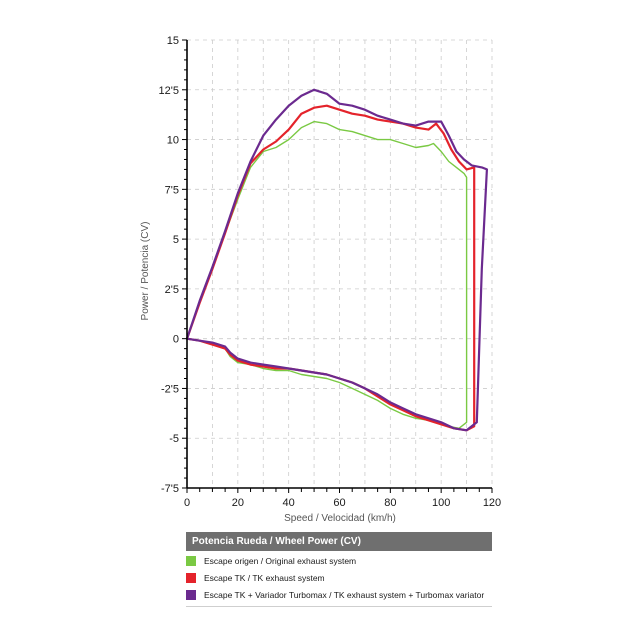  What do you see at coordinates (169, 91) in the screenshot?
I see `y-tick-label: 12'5` at bounding box center [169, 91].